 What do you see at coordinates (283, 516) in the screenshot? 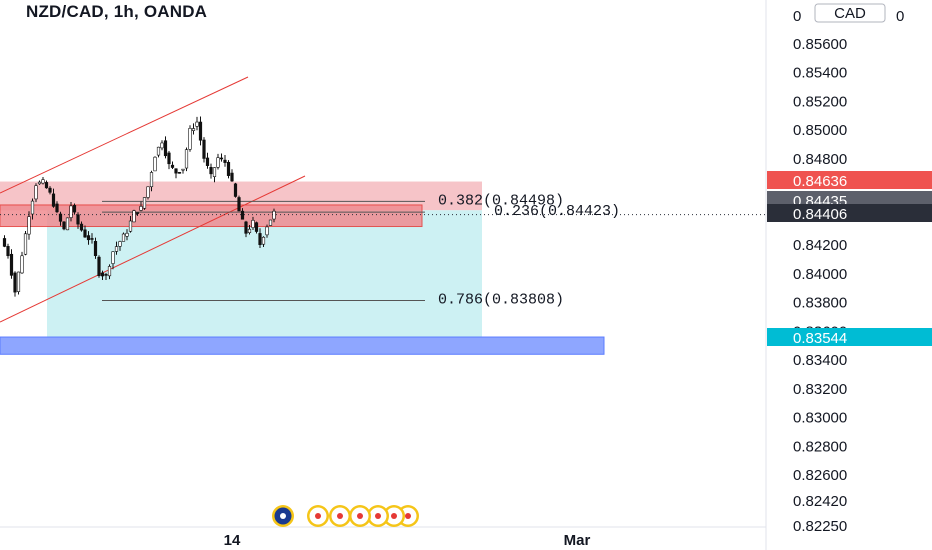
I see `nz-flag-icon` at bounding box center [283, 516].